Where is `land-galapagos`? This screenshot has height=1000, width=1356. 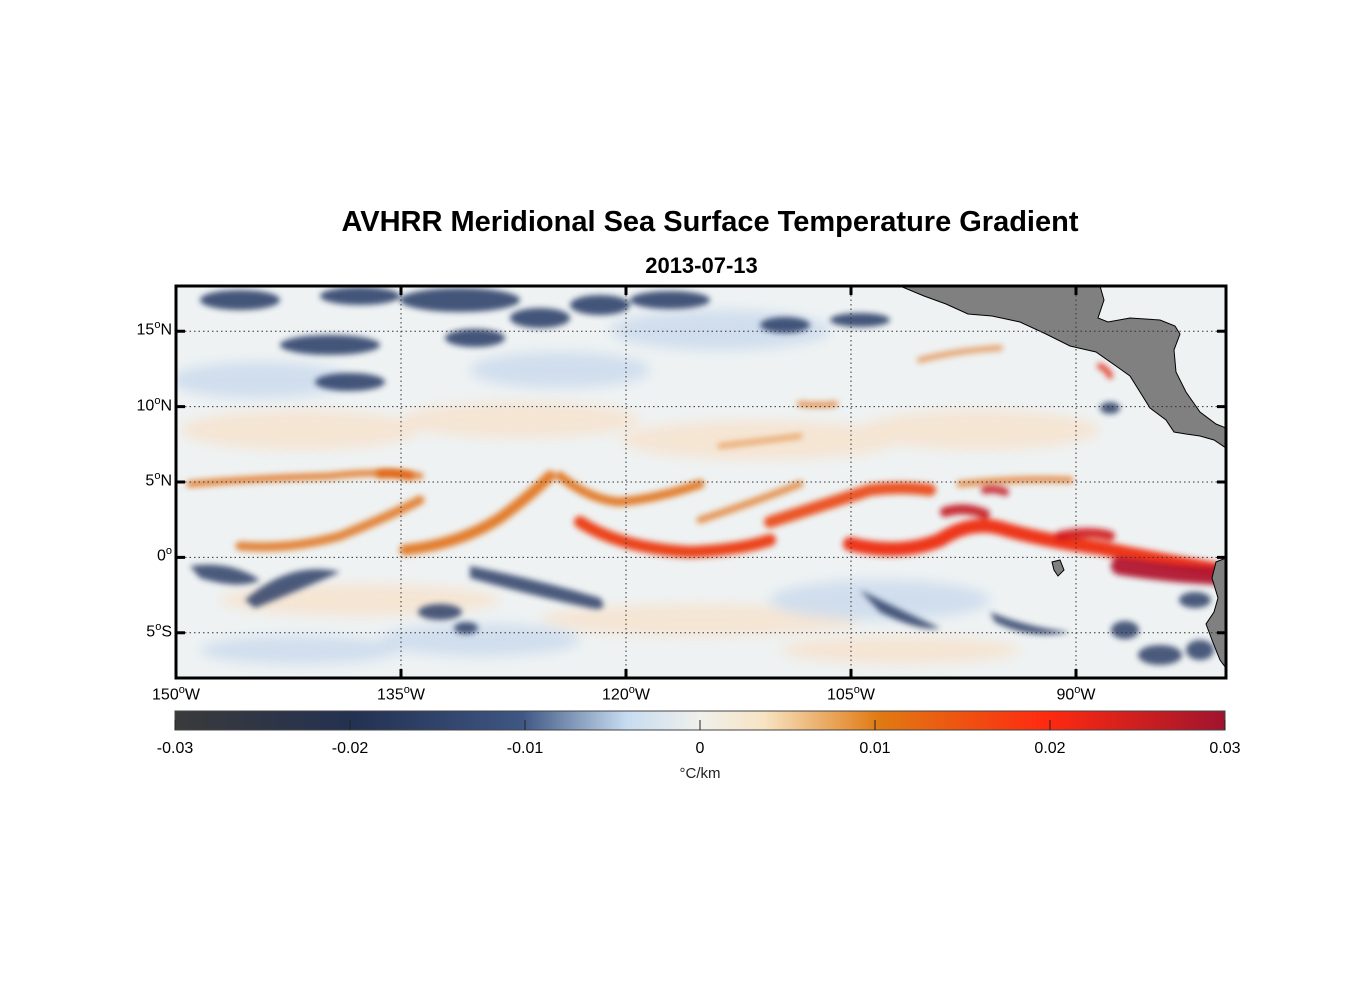
land-galapagos is located at coordinates (1058, 568).